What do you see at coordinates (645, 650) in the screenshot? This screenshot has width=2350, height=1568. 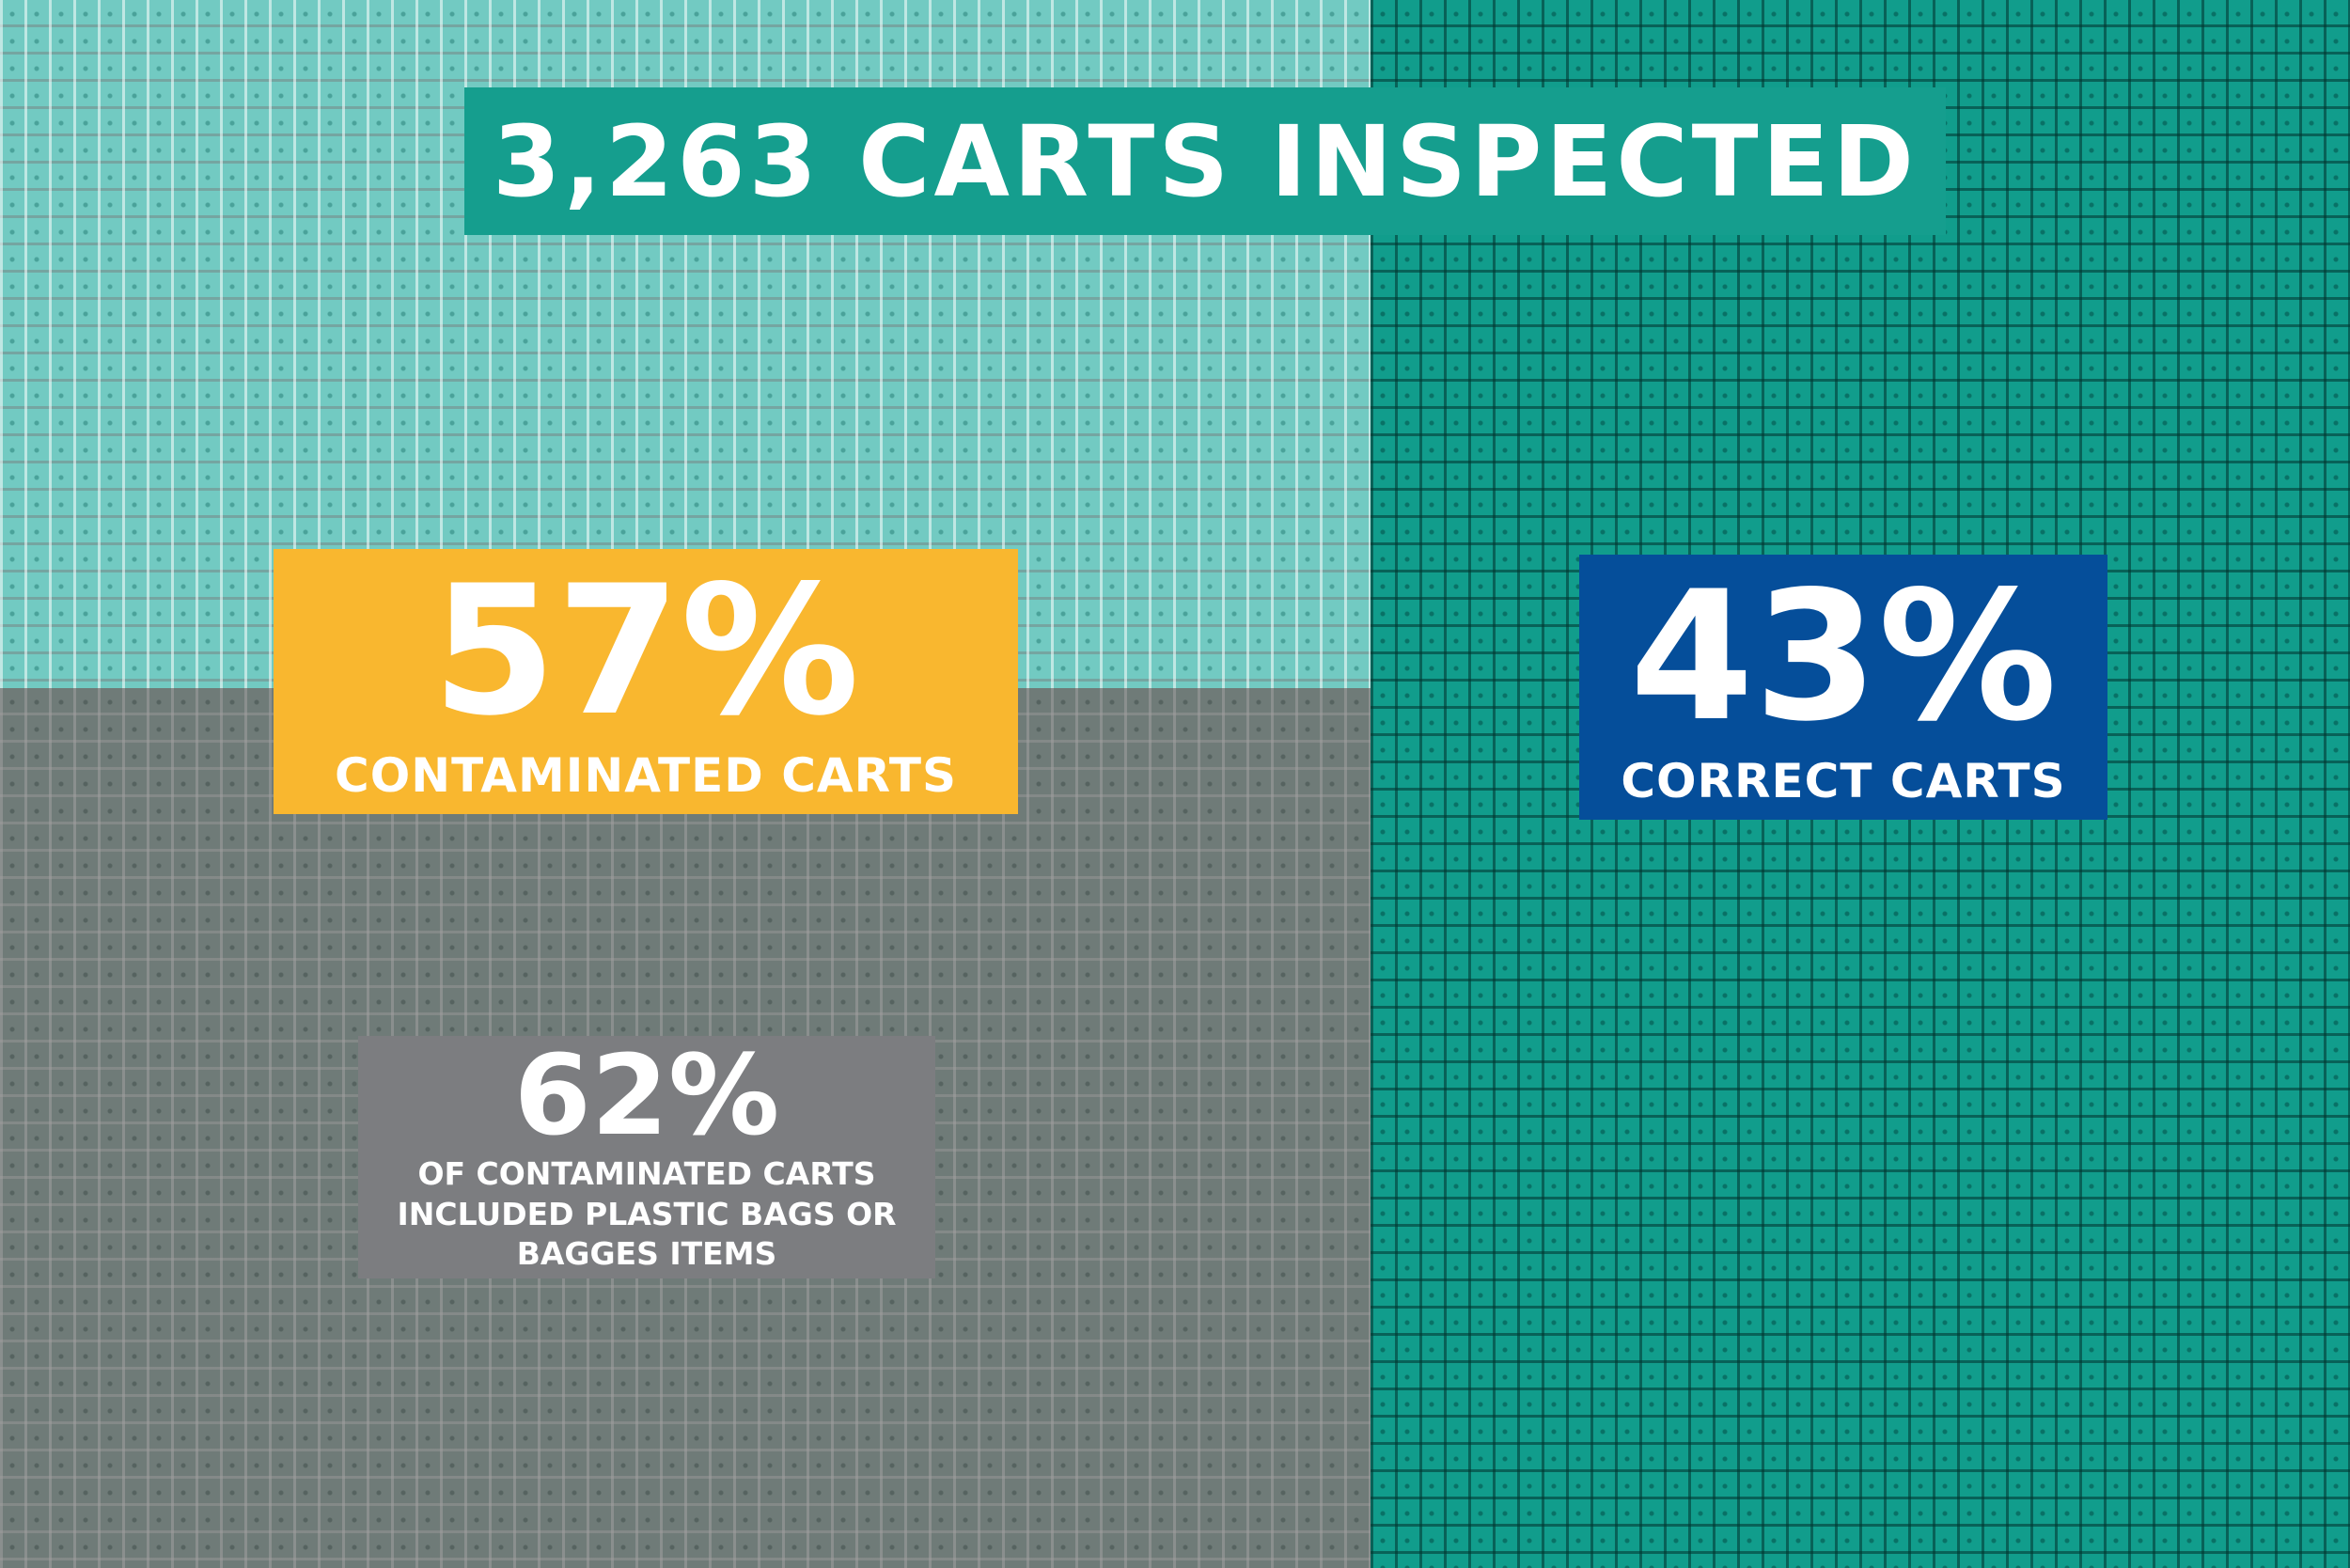 I see `contaminated-percent: 57%` at bounding box center [645, 650].